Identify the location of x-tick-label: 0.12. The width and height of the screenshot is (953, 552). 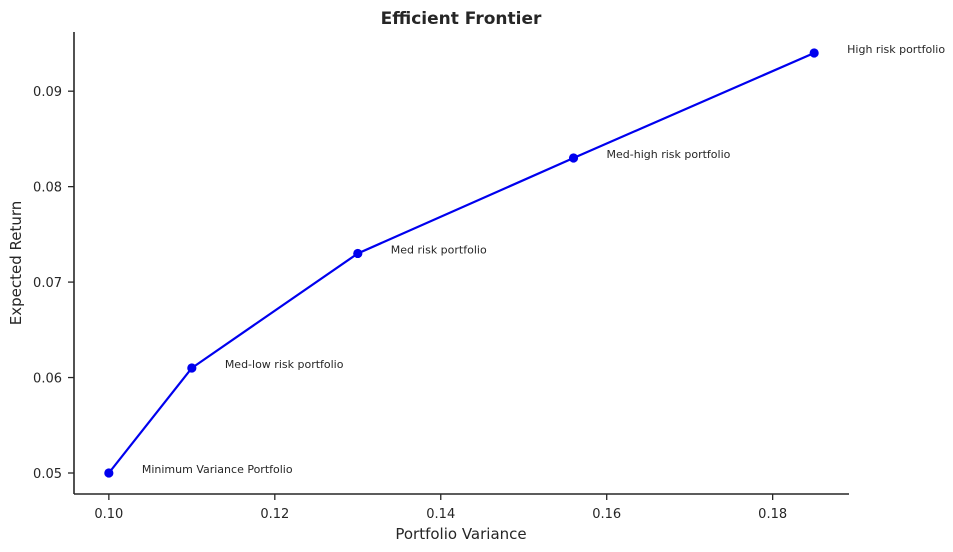
(274, 514).